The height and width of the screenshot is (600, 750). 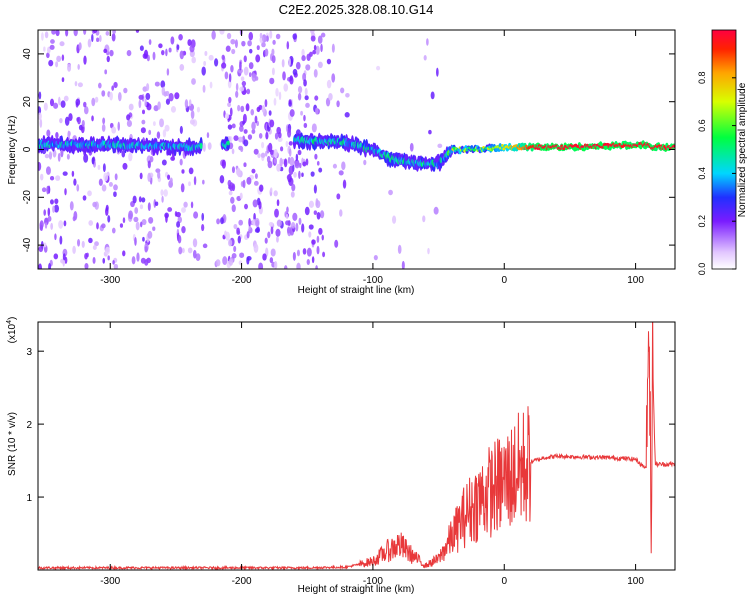 What do you see at coordinates (27, 244) in the screenshot?
I see `spectrogram-ytick-label: -40` at bounding box center [27, 244].